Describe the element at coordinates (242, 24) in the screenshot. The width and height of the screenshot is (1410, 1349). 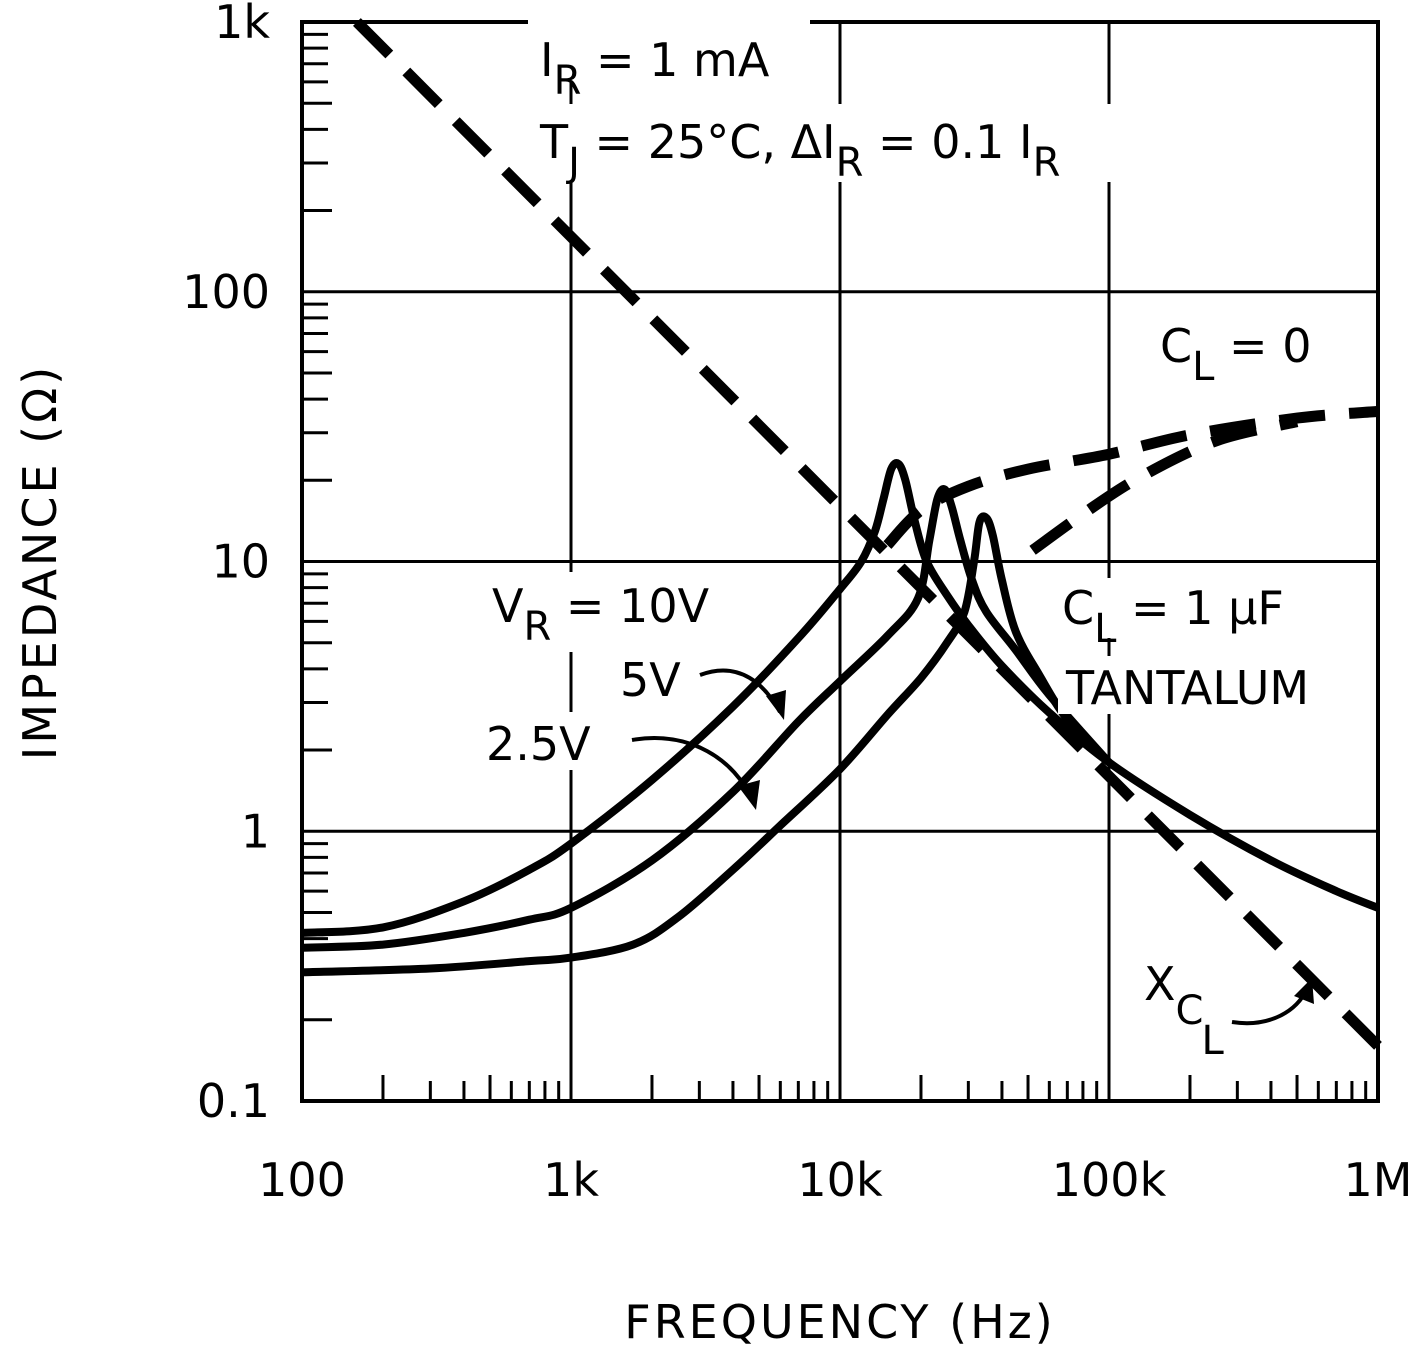
I see `y-tick-label: 1k` at that location.